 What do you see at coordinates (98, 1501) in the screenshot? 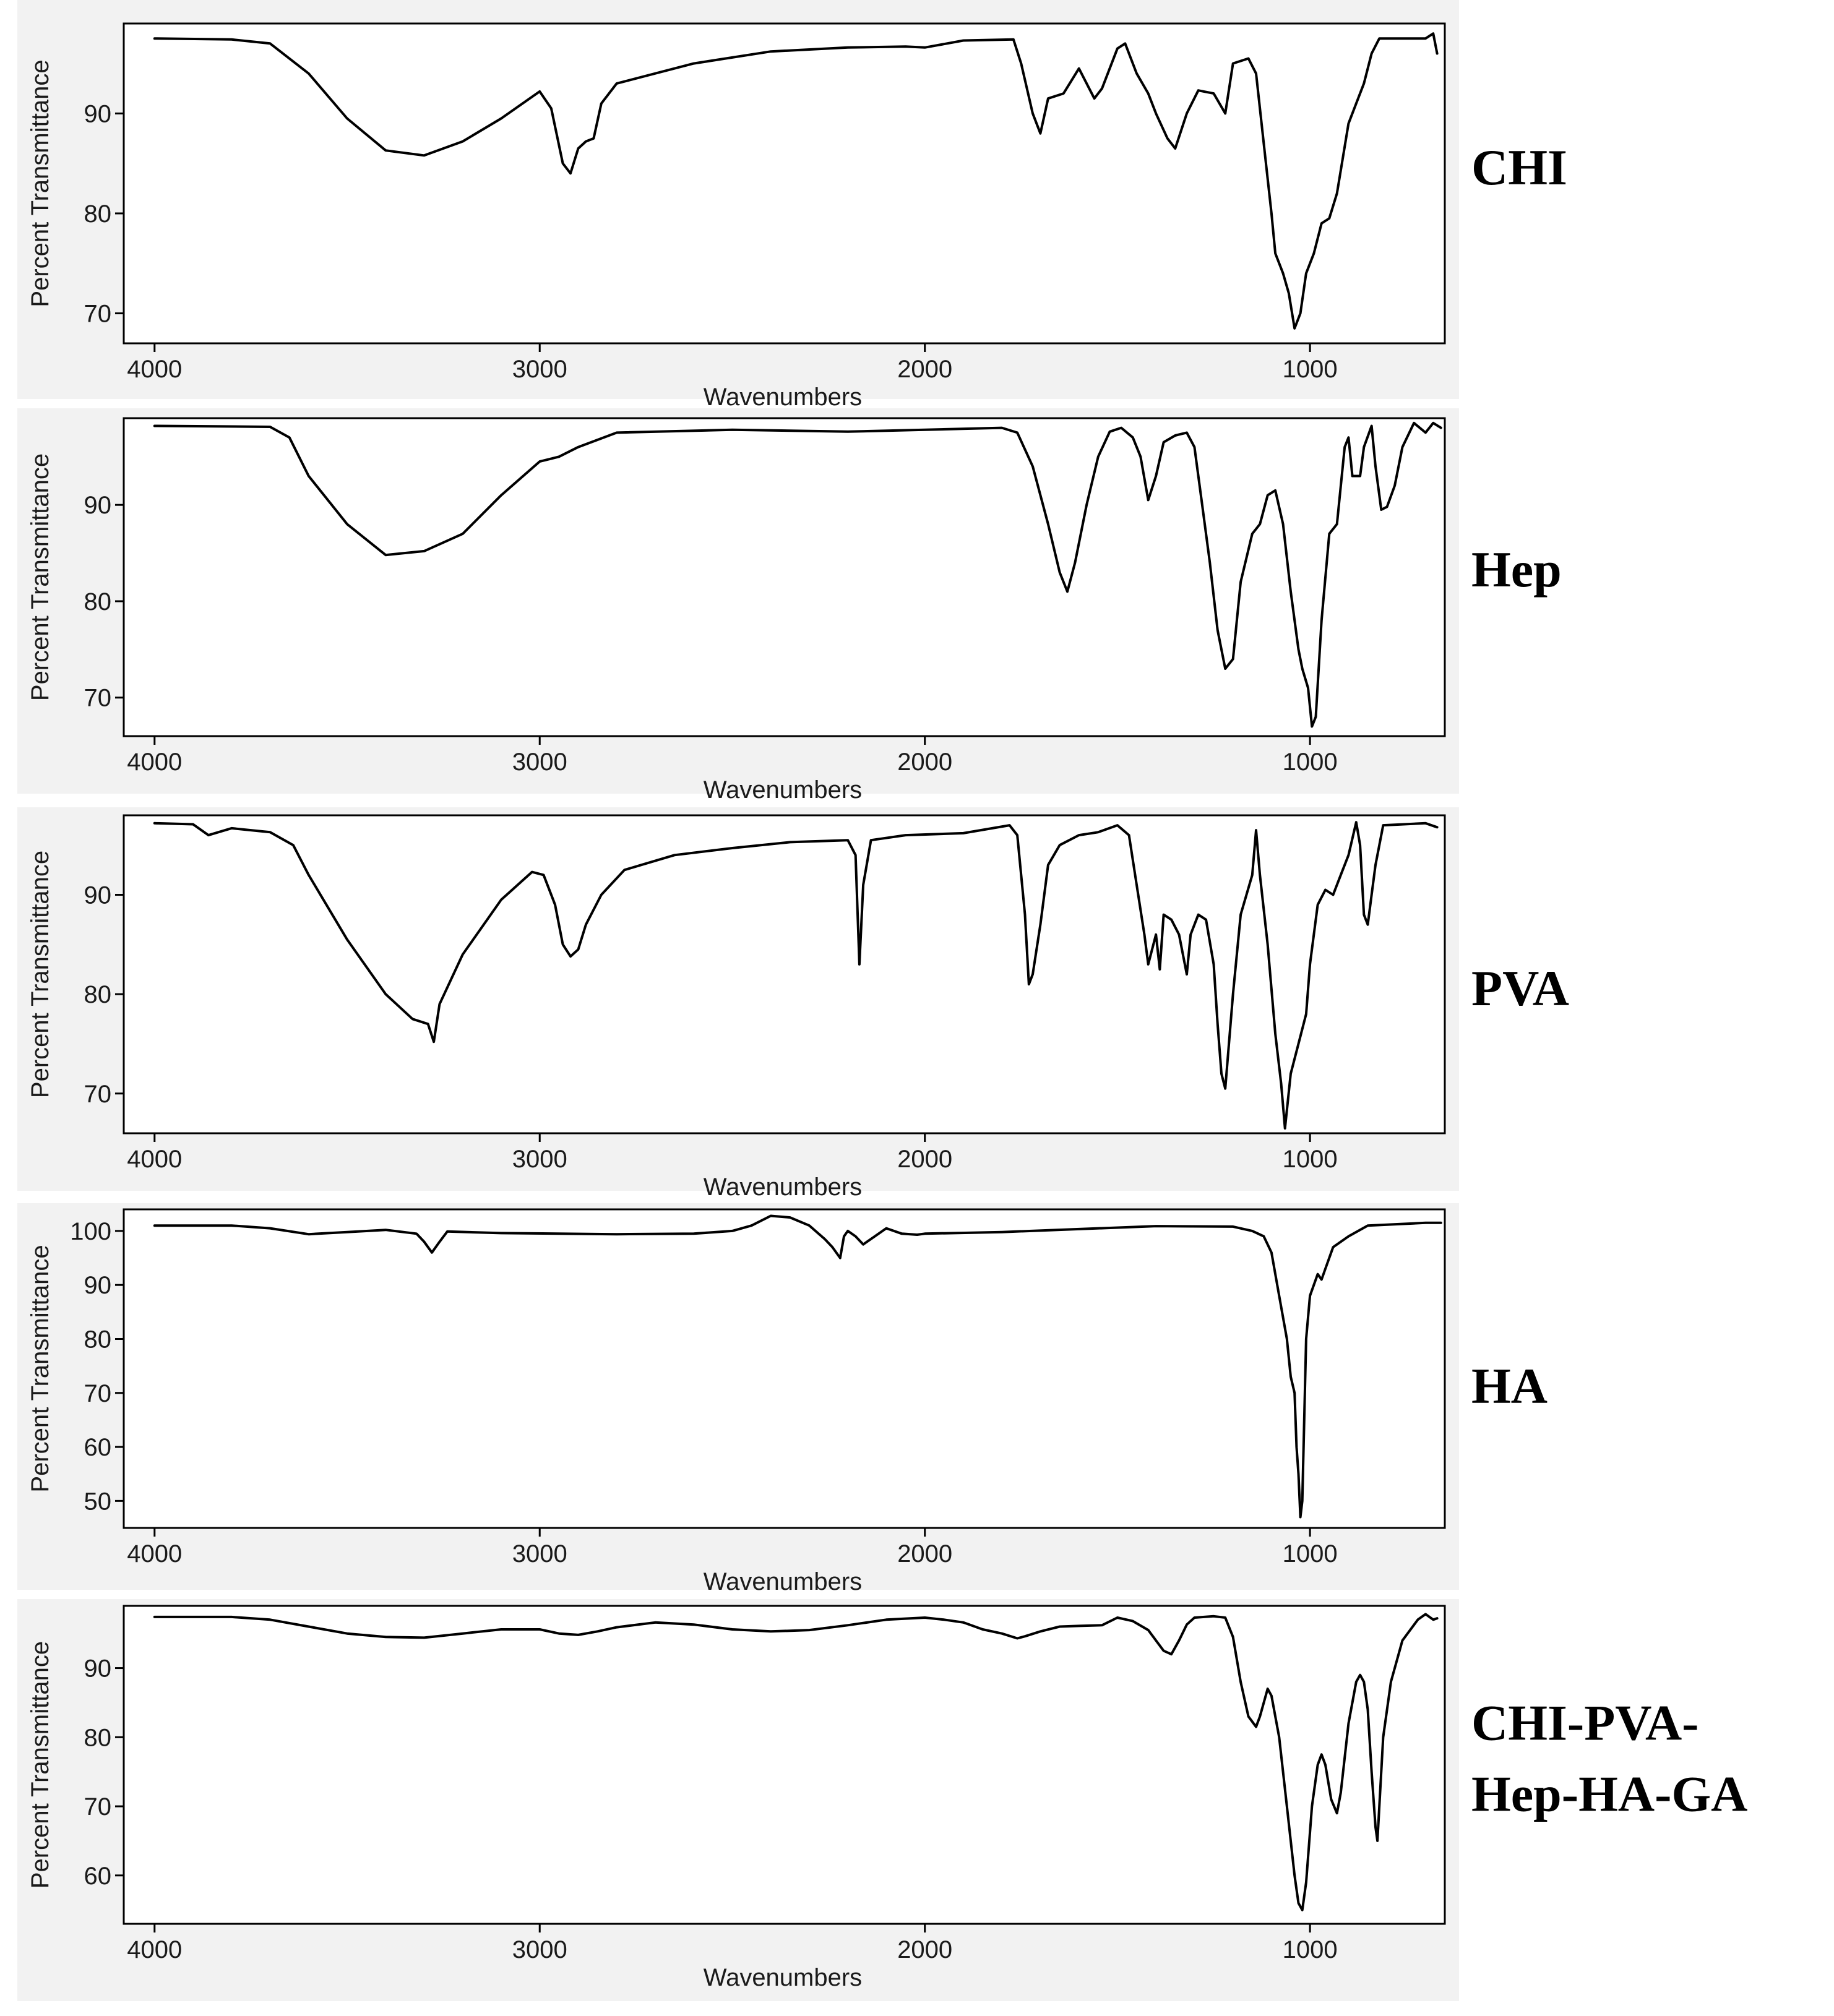
I see `y-tick-label: 50` at bounding box center [98, 1501].